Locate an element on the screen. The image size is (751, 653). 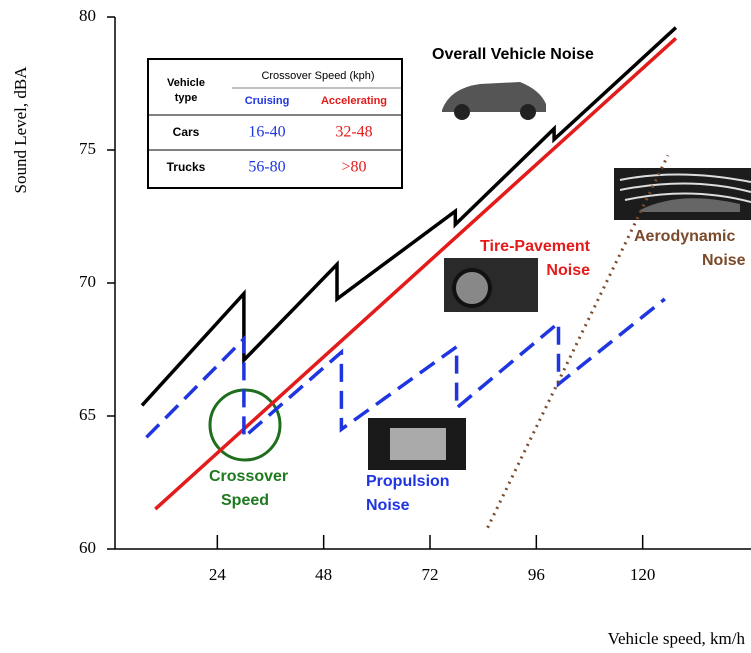
annotation: Overall Vehicle Noise is located at coordinates (513, 54).